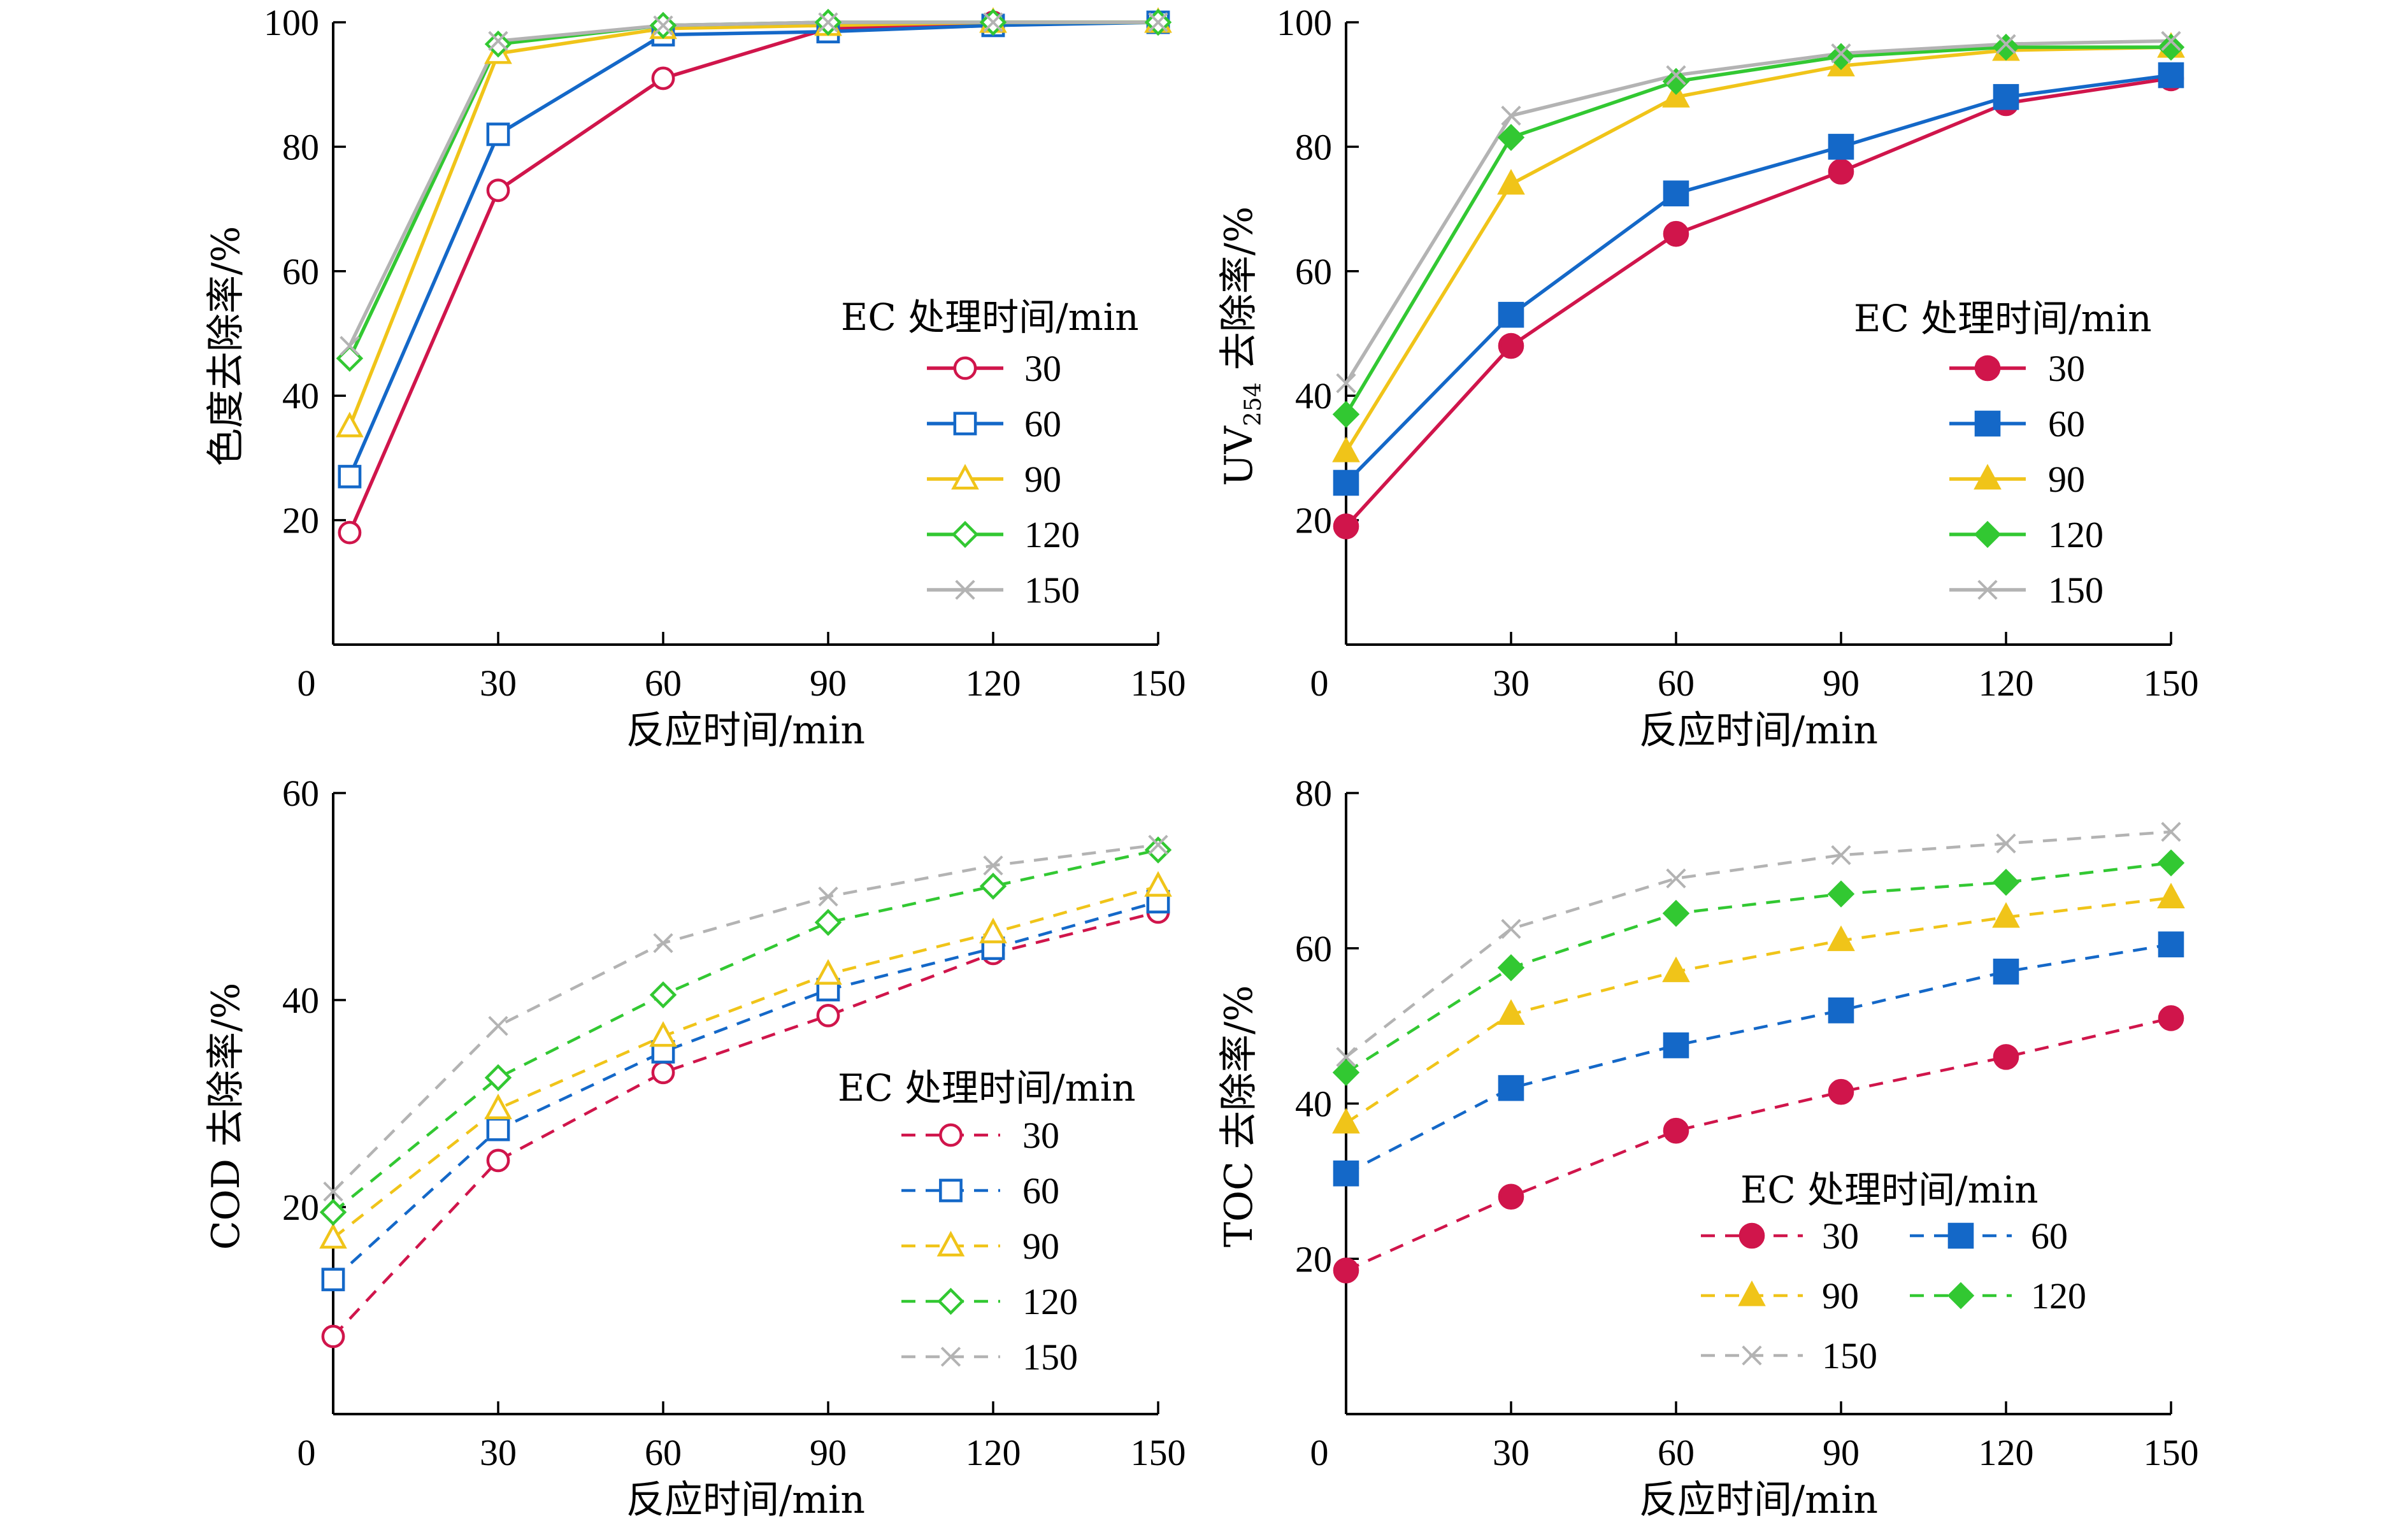 The image size is (2408, 1523). Describe the element at coordinates (990, 317) in the screenshot. I see `legend-title: EC 处理时间/min` at that location.